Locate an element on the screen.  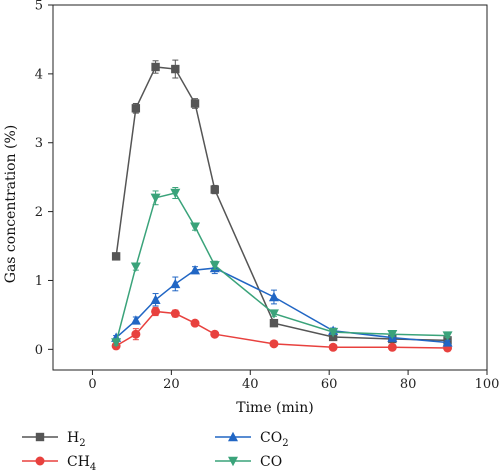
x-tick-label: 20 is located at coordinates (171, 384).